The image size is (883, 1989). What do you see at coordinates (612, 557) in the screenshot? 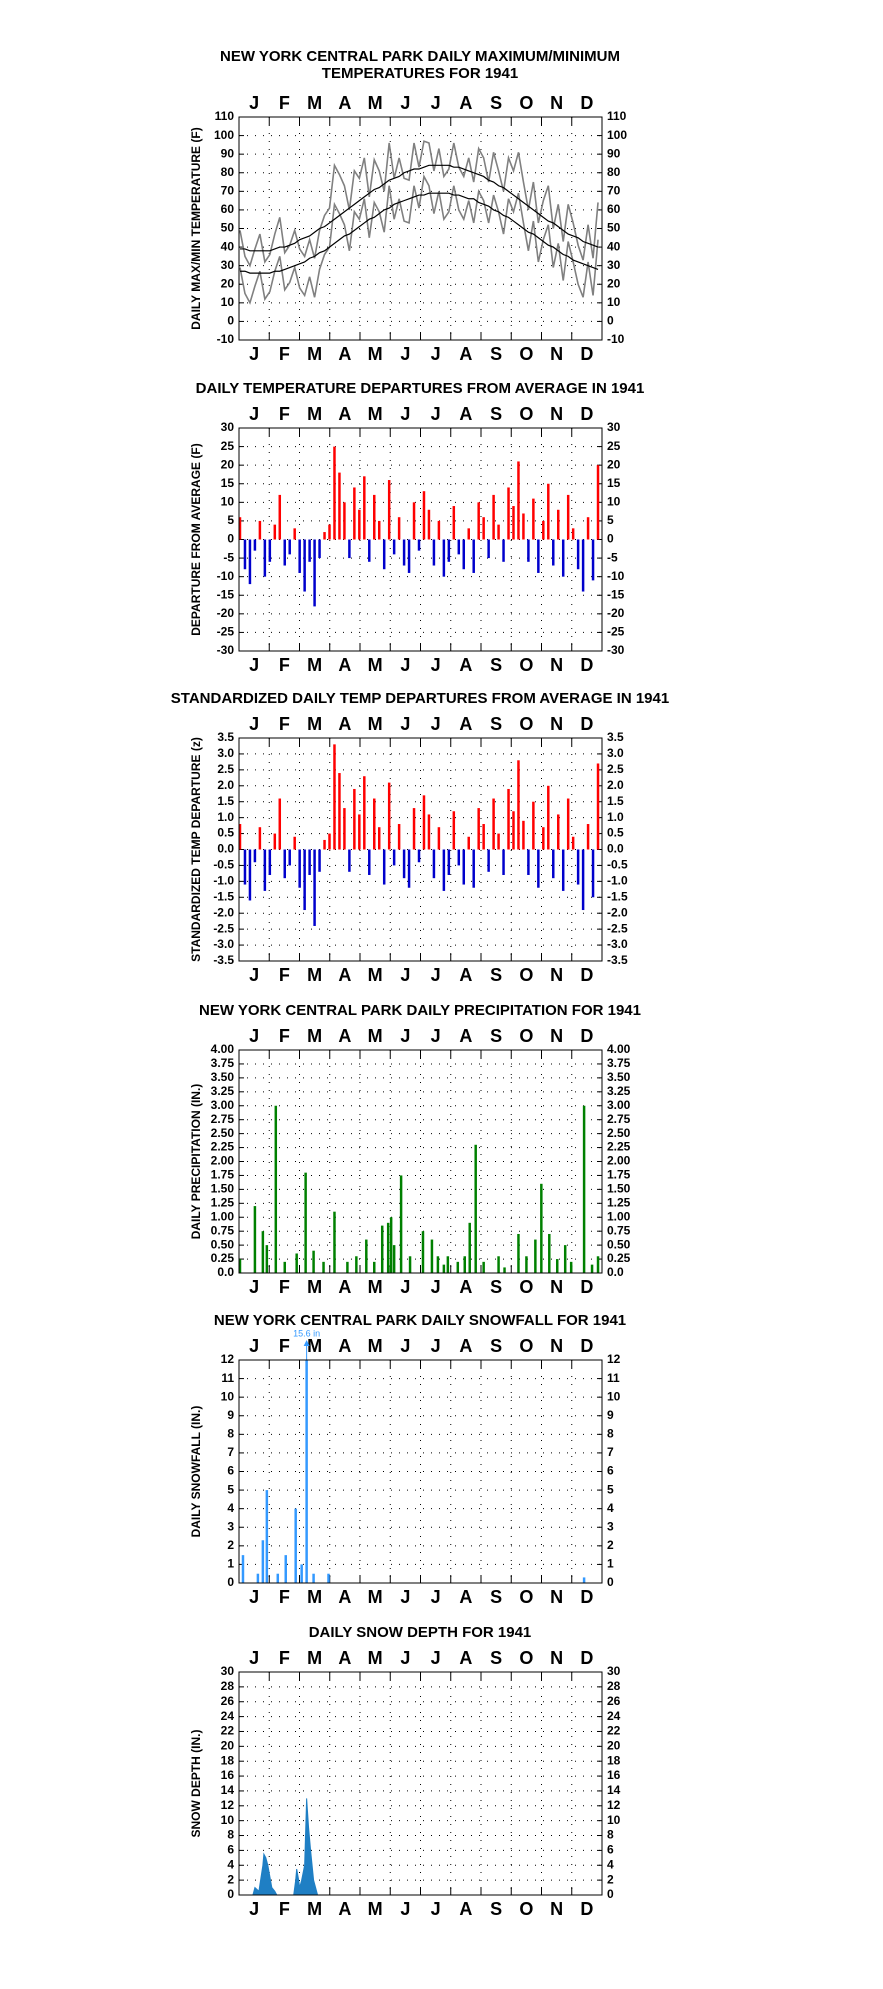
I see `y-tick-label-right: -5` at bounding box center [612, 557].